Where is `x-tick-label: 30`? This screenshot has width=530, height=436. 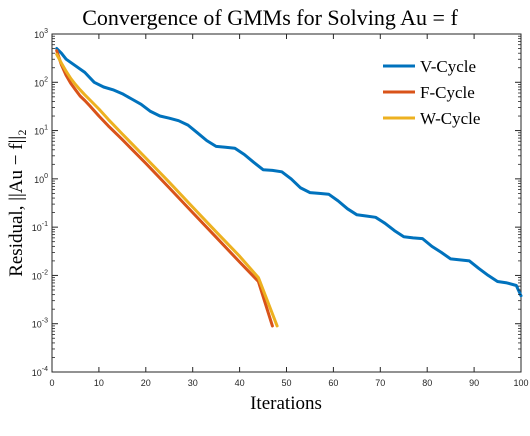
x-tick-label: 30 is located at coordinates (193, 383).